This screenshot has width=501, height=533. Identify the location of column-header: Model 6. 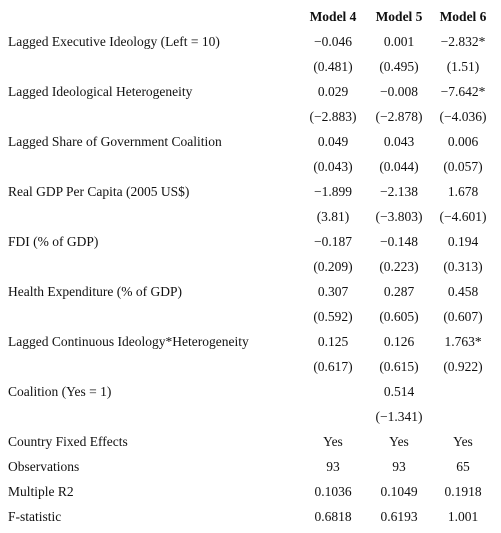
(463, 16).